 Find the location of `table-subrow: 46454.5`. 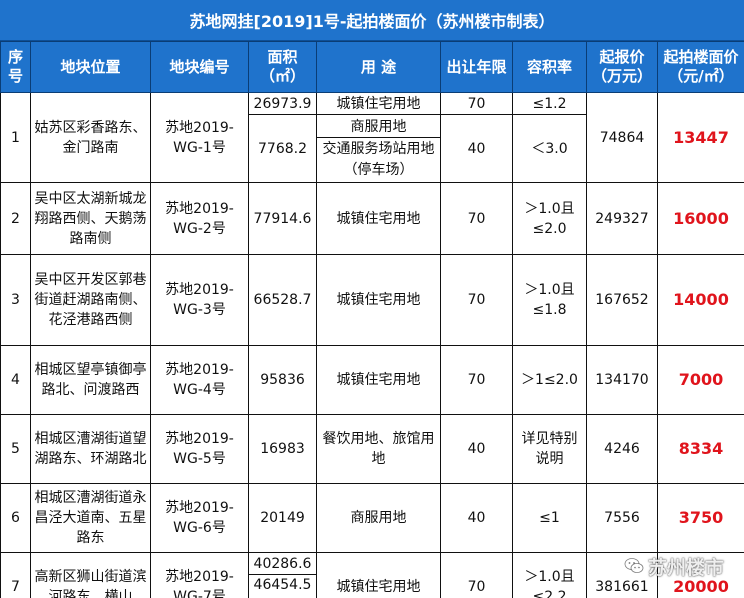

table-subrow: 46454.5 is located at coordinates (372, 586).